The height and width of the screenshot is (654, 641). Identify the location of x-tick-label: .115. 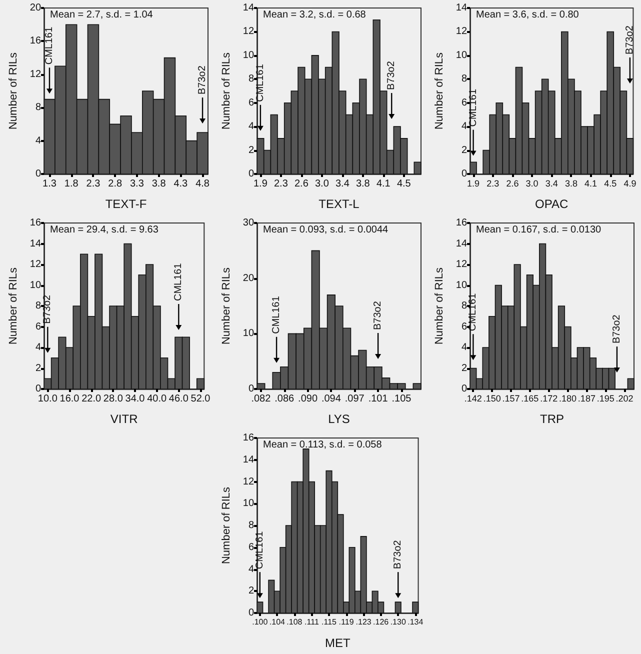
(330, 622).